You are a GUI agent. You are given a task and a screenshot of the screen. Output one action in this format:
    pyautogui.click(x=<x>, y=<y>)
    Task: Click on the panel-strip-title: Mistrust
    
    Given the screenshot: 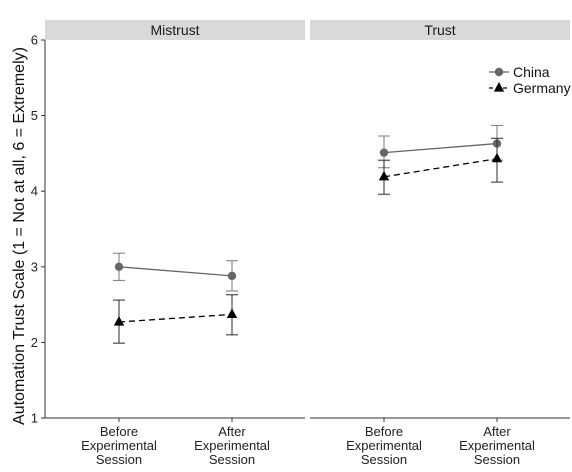 What is the action you would take?
    pyautogui.click(x=175, y=30)
    